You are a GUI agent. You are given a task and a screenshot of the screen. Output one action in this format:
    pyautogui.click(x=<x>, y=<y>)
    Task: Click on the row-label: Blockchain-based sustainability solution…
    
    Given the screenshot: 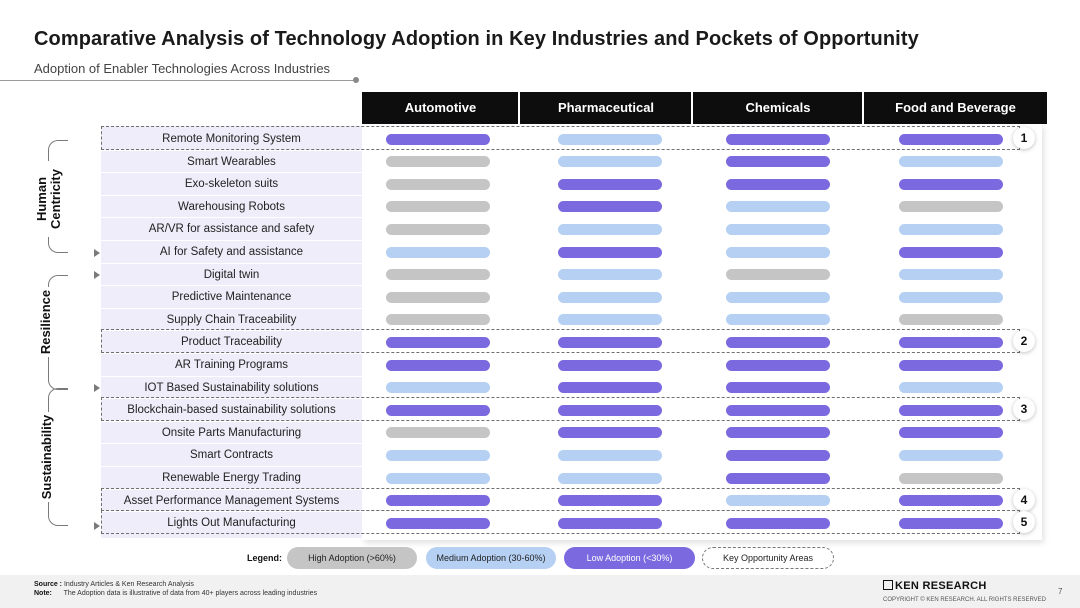 What is the action you would take?
    pyautogui.click(x=231, y=410)
    